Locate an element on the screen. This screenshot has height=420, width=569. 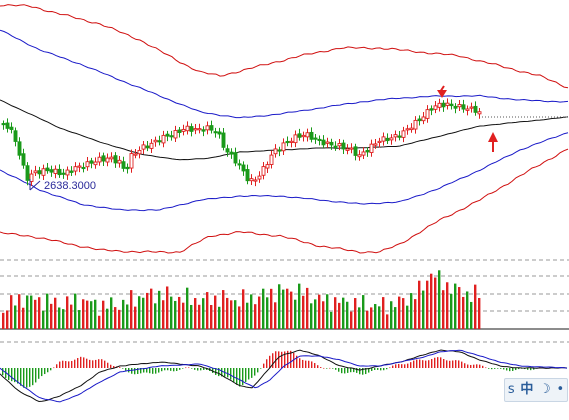
moon-icon: ☽ is located at coordinates (545, 389).